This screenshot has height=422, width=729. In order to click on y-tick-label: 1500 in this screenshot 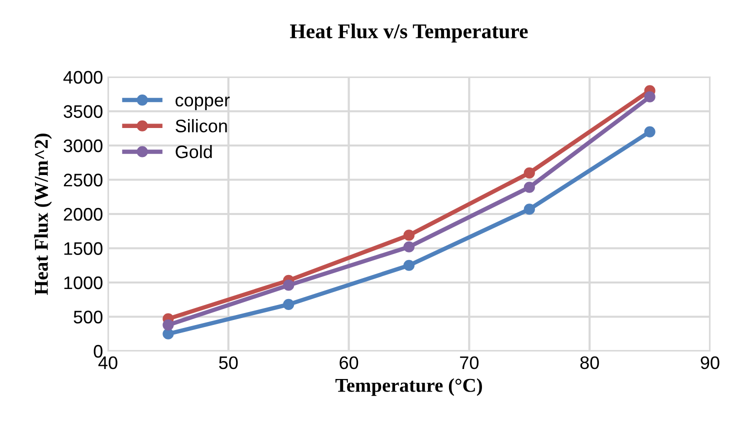, I will do `click(83, 248)`.